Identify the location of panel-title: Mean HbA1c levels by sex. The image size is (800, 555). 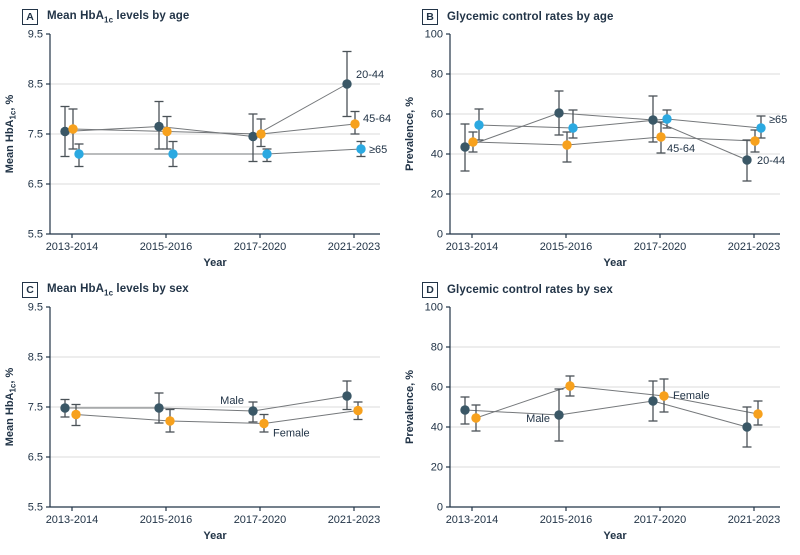
(118, 290).